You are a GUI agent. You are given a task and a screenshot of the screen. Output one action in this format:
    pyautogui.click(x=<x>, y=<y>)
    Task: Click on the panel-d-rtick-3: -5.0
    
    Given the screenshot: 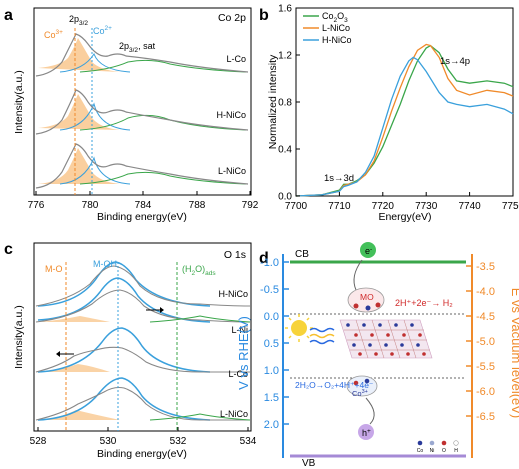 What is the action you would take?
    pyautogui.click(x=485, y=342)
    